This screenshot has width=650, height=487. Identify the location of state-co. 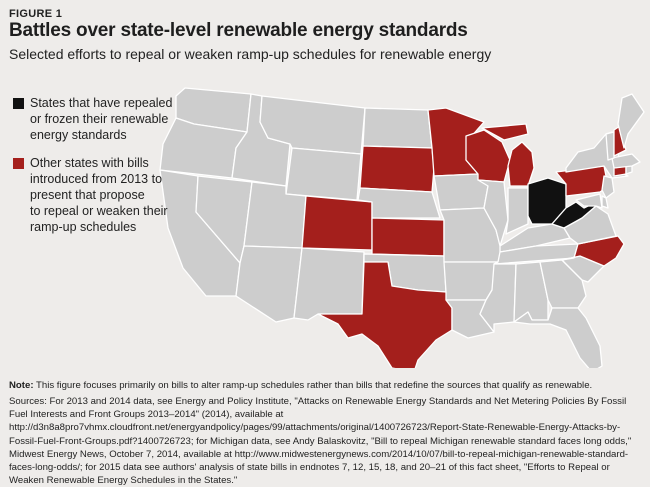
(337, 223).